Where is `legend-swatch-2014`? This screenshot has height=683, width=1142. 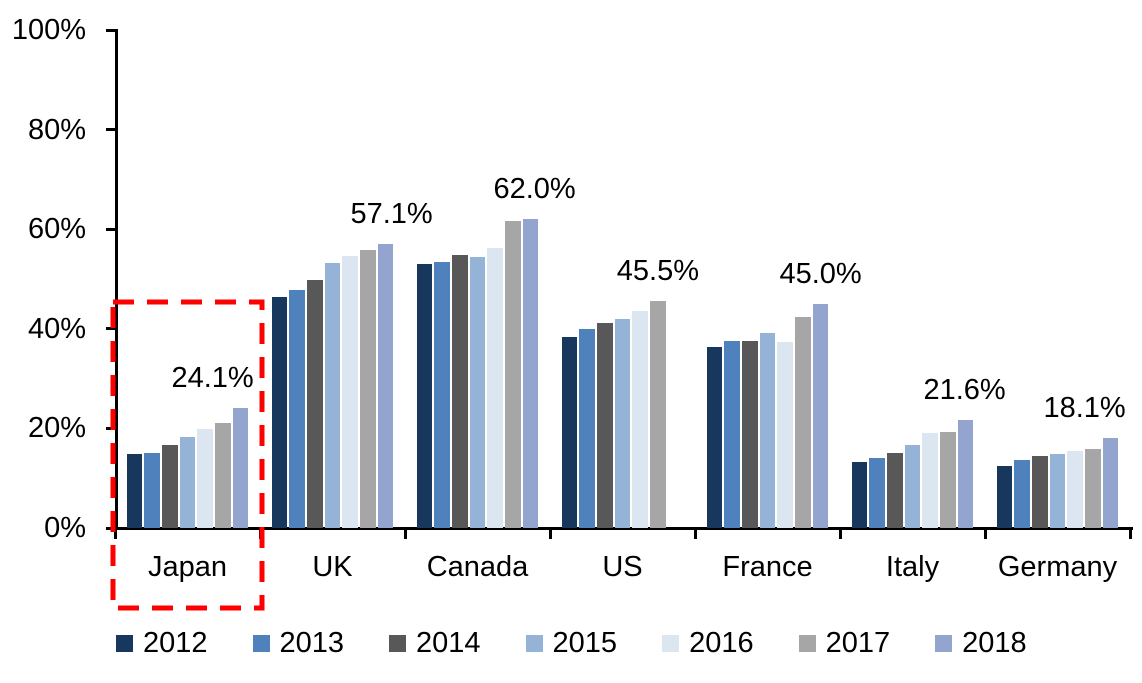 legend-swatch-2014 is located at coordinates (398, 643).